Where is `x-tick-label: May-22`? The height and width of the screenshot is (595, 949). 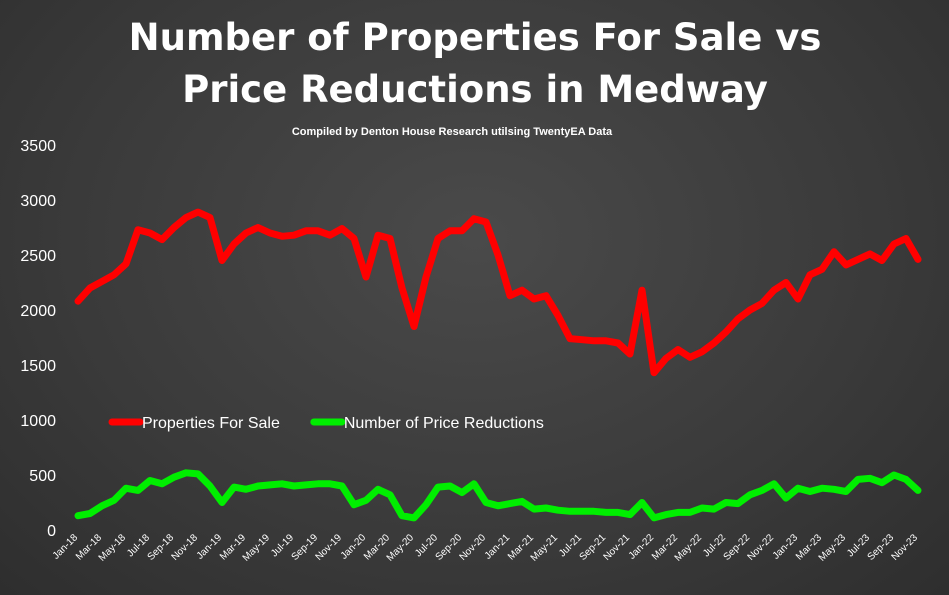
x-tick-label: May-22 is located at coordinates (689, 548).